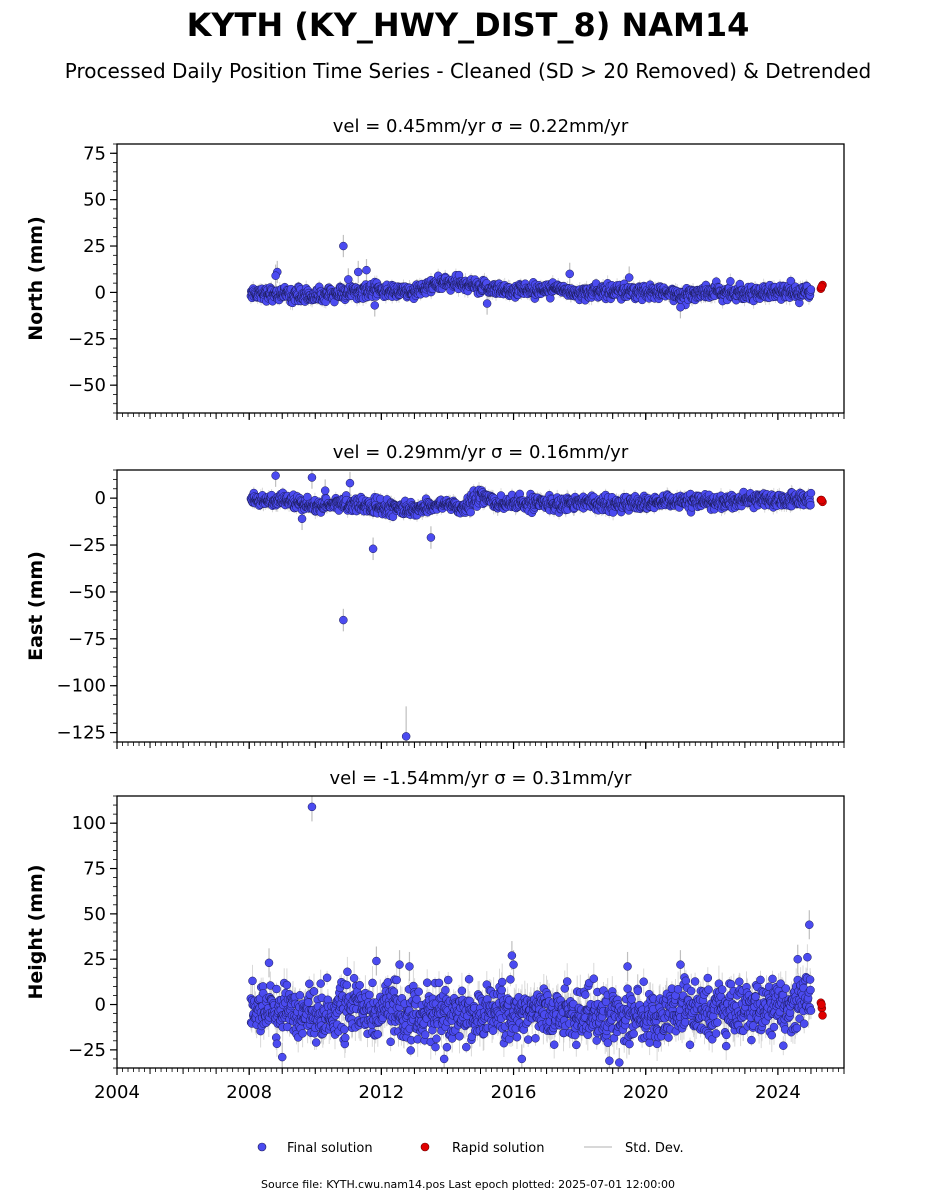  I want to click on plot-area-east, so click(536, 606).